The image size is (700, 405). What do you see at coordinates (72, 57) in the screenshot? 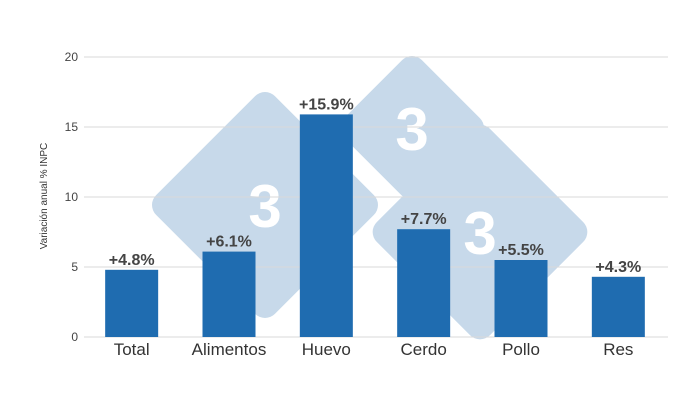
I see `y-tick-label: 20` at bounding box center [72, 57].